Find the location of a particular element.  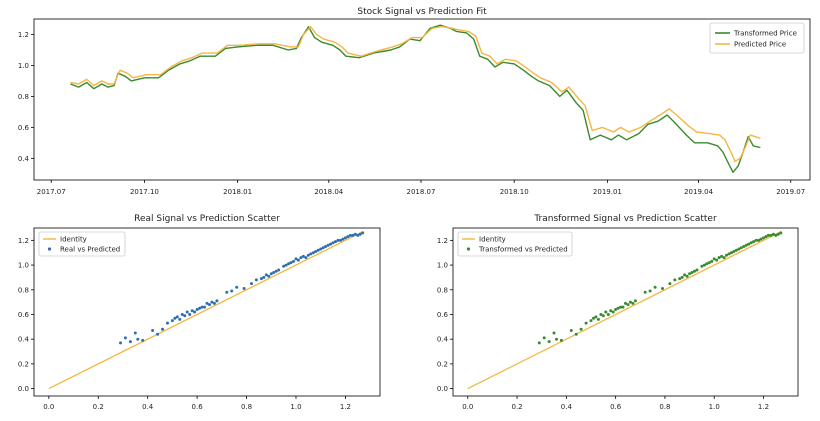

x-tick-label: 2019.01 is located at coordinates (607, 192).